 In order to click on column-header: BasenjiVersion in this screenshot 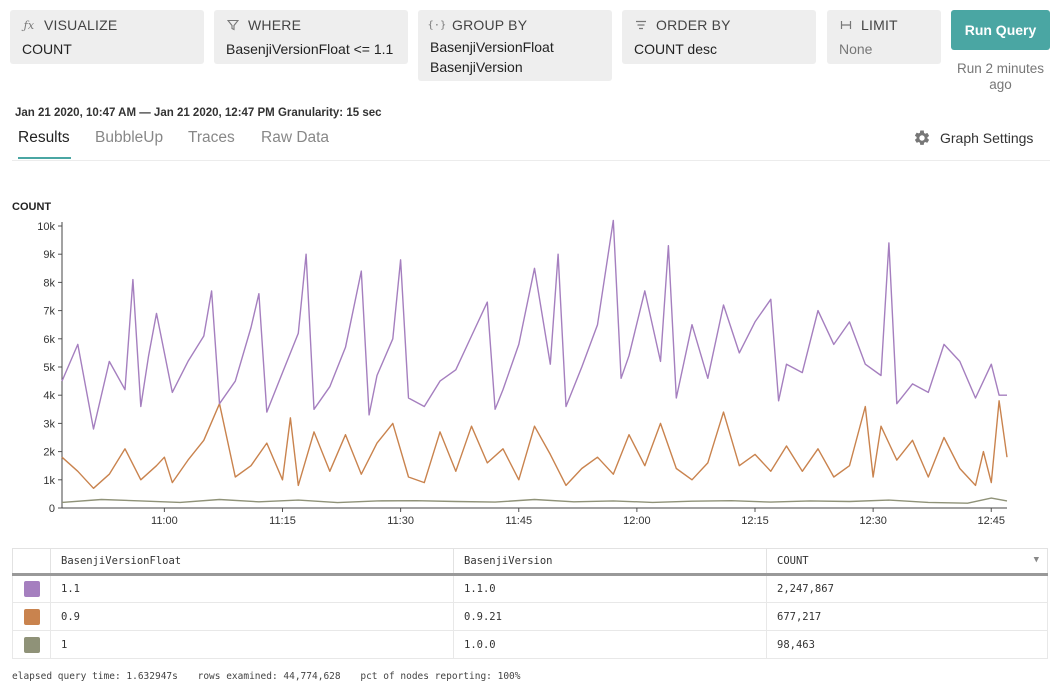, I will do `click(610, 562)`.